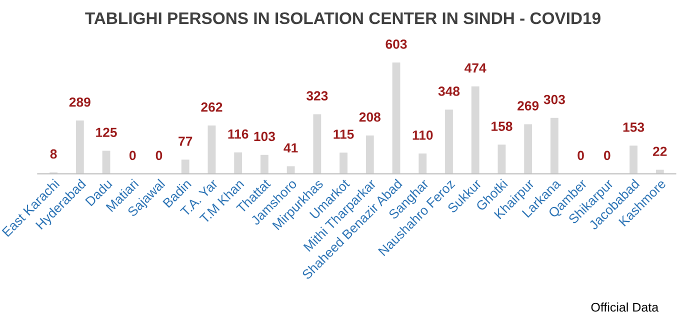 The height and width of the screenshot is (328, 686). I want to click on data-label: 103, so click(264, 137).